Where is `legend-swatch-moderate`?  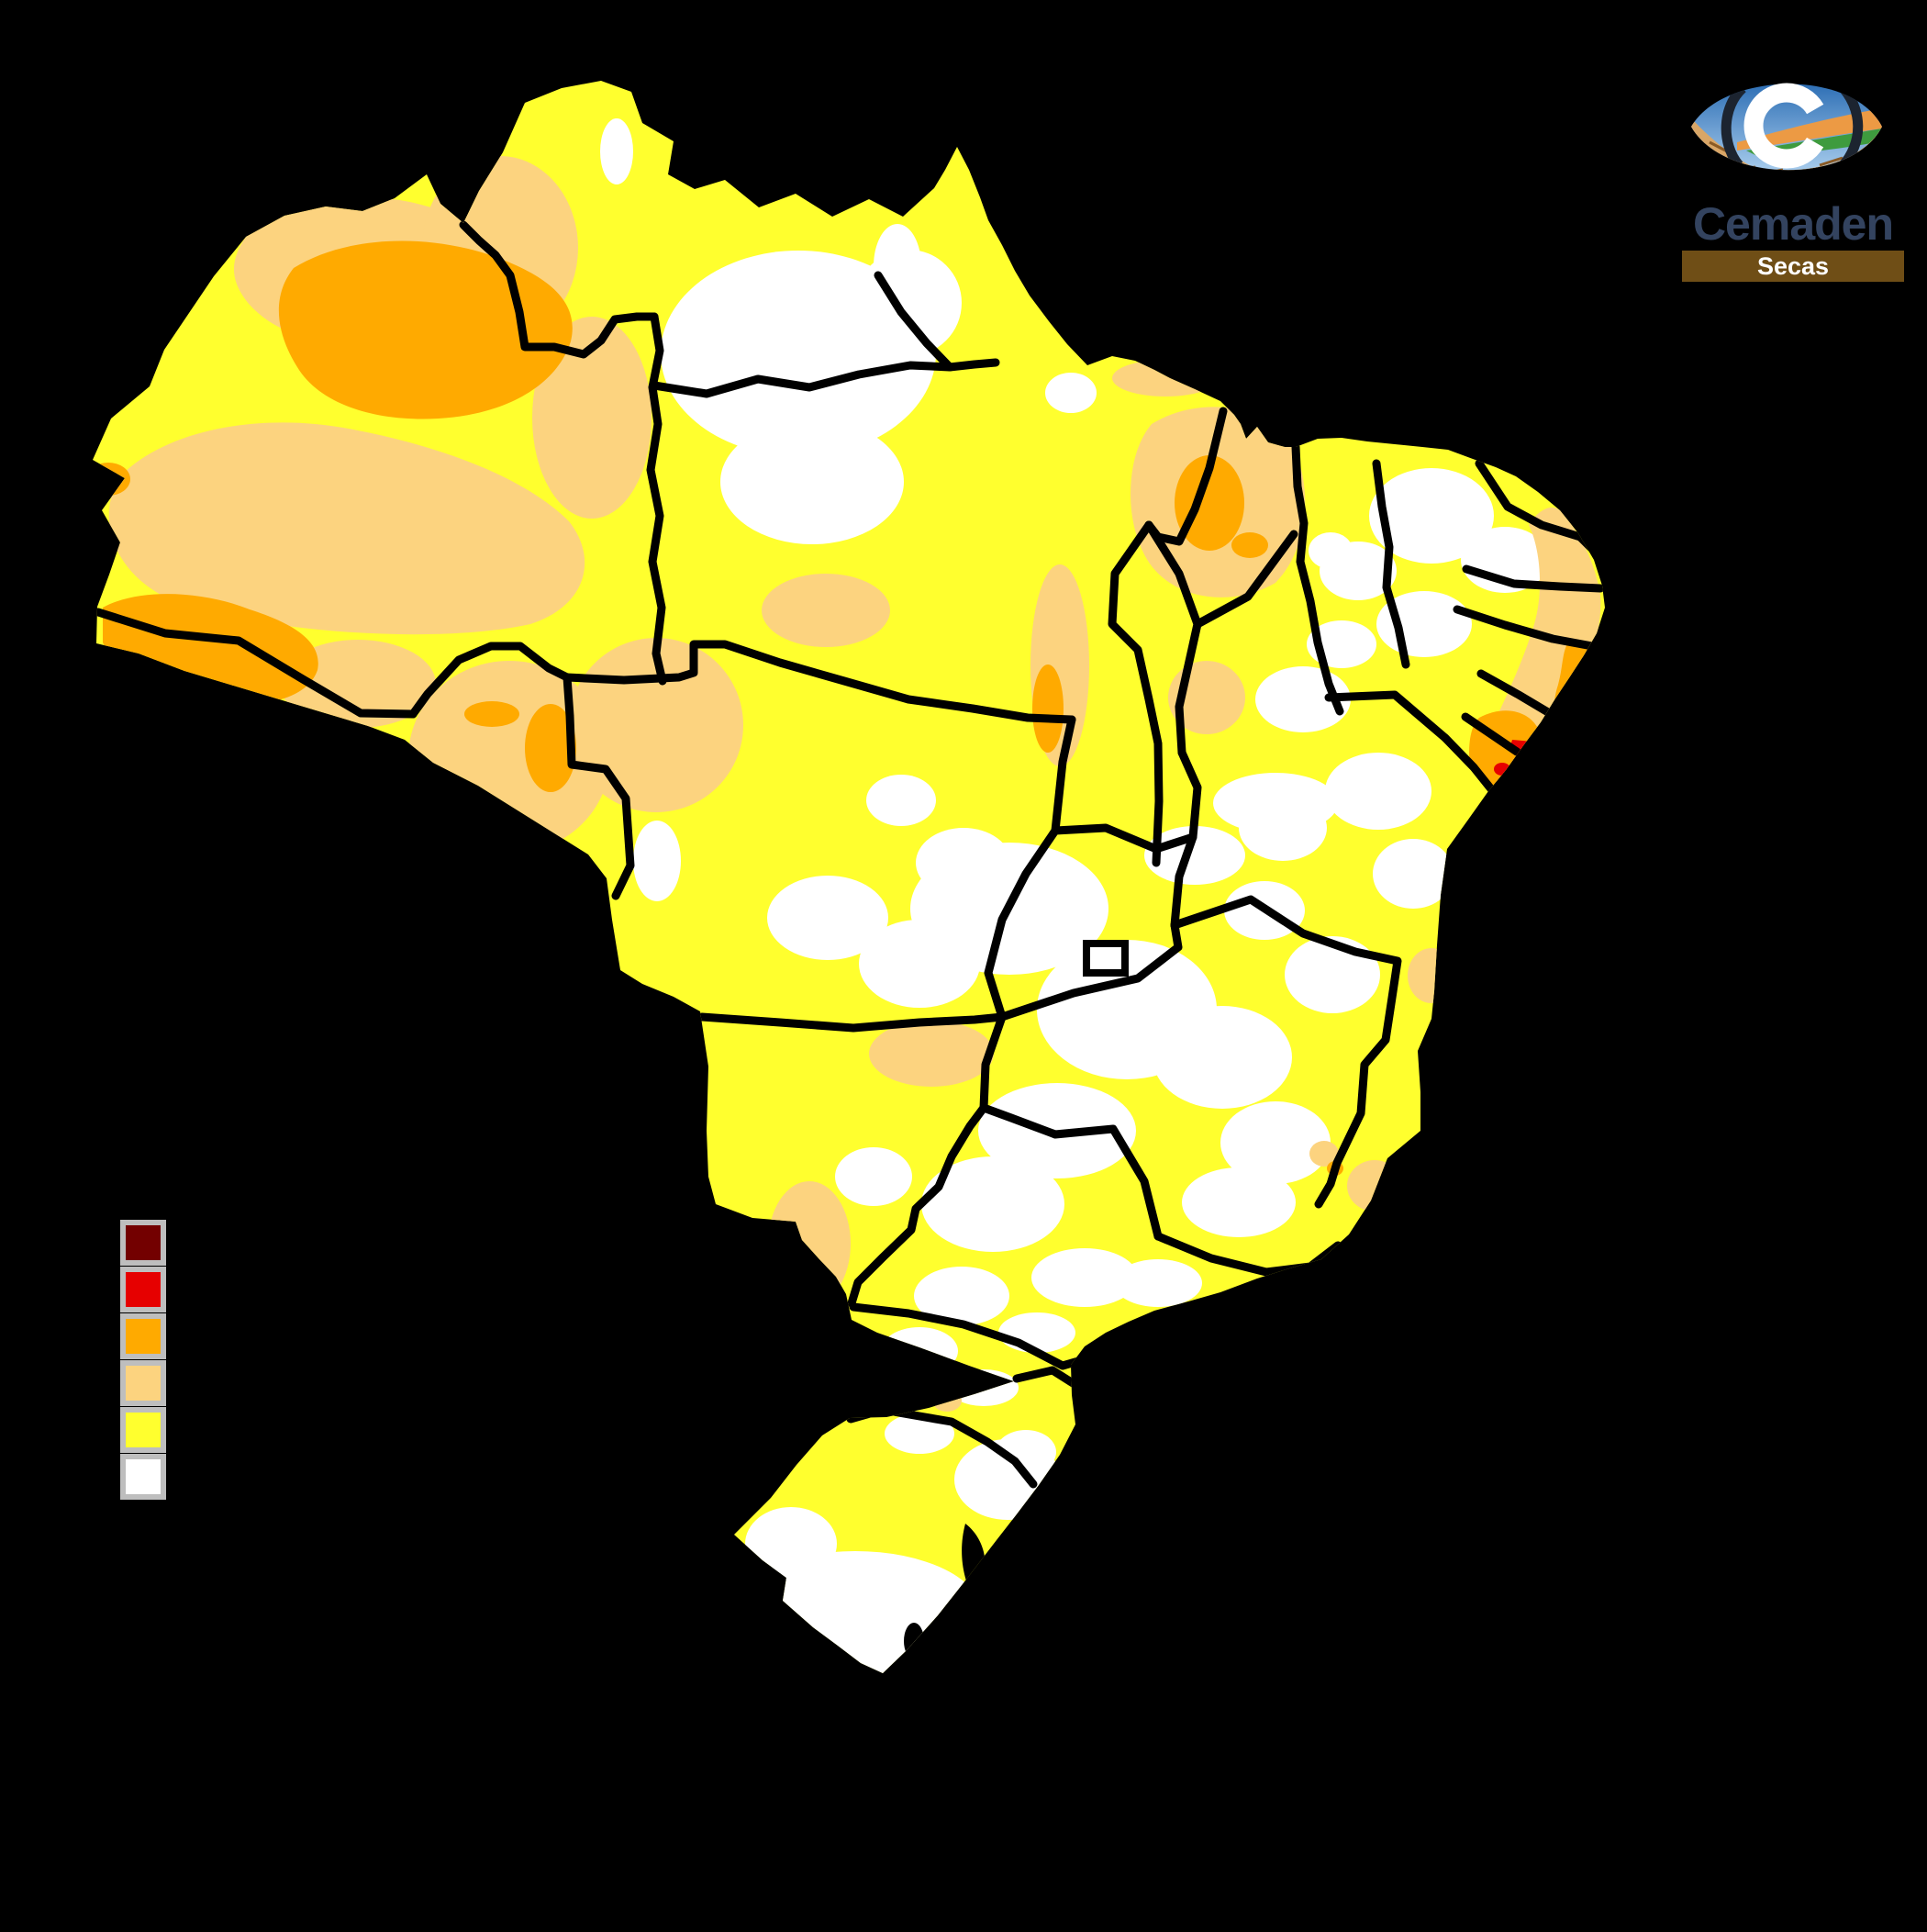
legend-swatch-moderate is located at coordinates (143, 1383).